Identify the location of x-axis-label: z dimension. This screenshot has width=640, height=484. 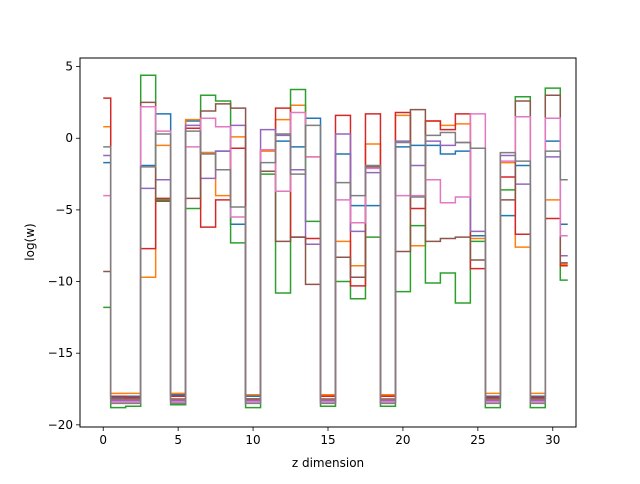
(328, 463).